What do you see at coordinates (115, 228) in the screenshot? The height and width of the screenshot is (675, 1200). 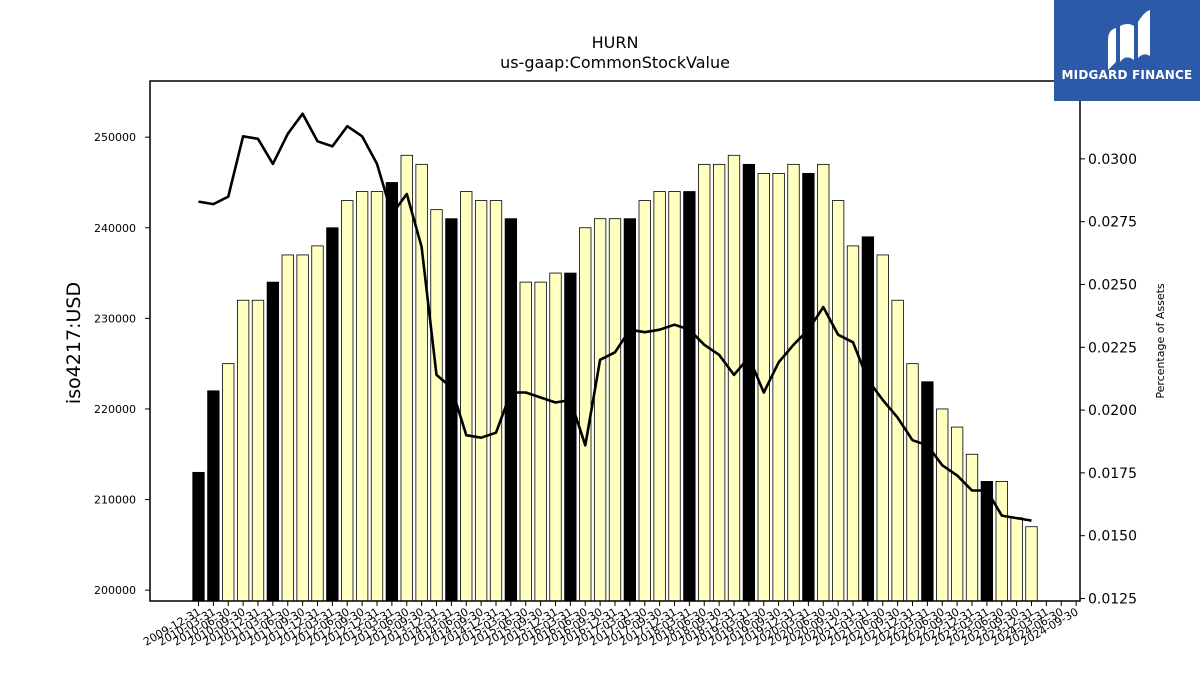 I see `y-tick-label: 240000` at bounding box center [115, 228].